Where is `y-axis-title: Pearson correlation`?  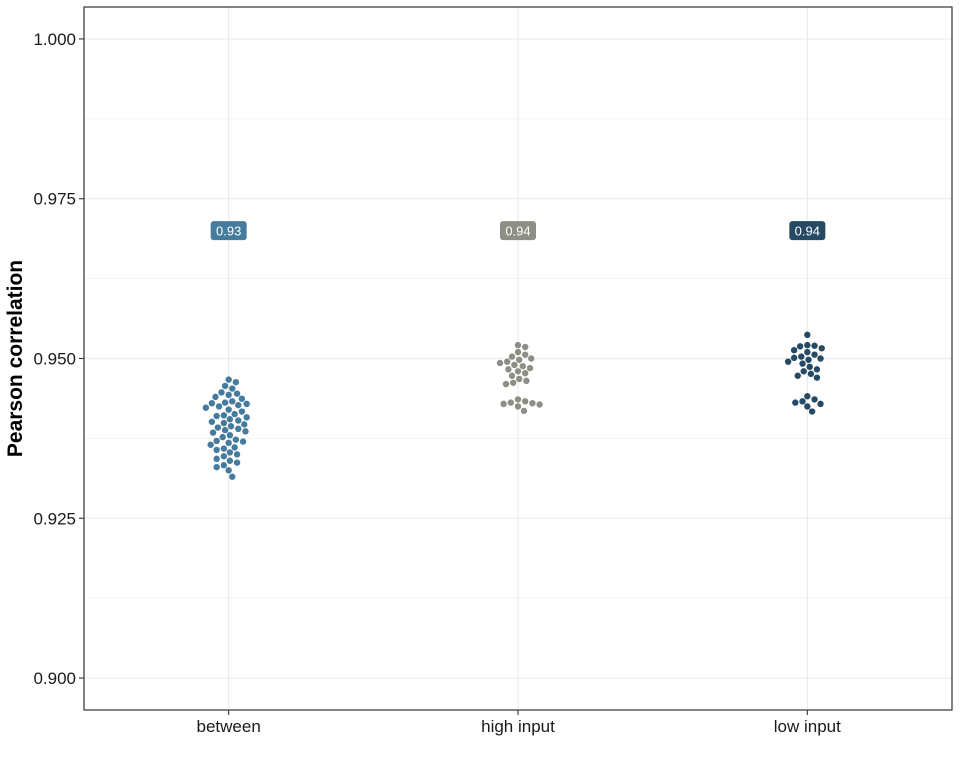 y-axis-title: Pearson correlation is located at coordinates (15, 358).